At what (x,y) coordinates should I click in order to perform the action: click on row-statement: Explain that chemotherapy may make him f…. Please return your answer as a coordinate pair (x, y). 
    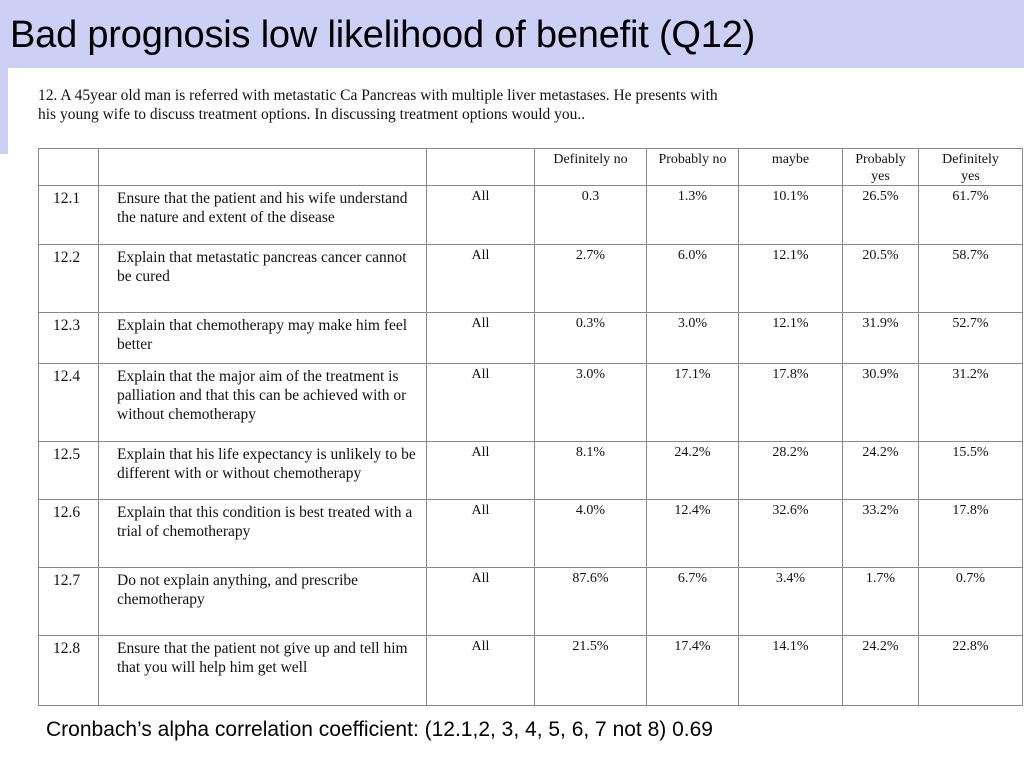
    Looking at the image, I should click on (262, 338).